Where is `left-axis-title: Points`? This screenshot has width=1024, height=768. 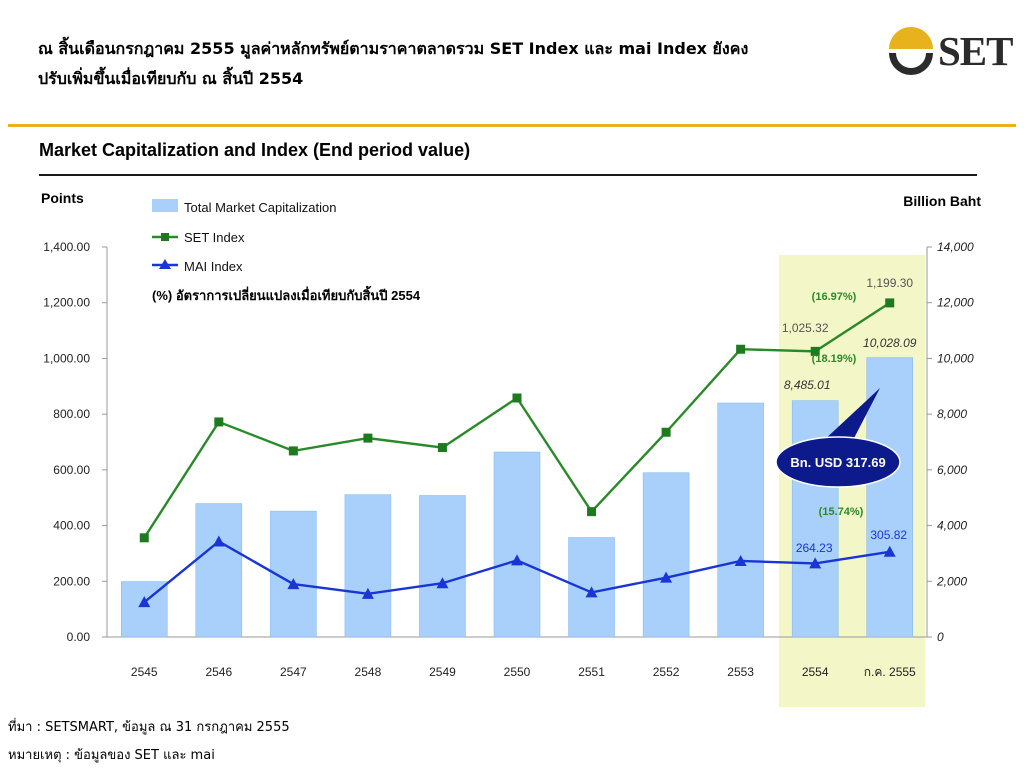
left-axis-title: Points is located at coordinates (62, 198).